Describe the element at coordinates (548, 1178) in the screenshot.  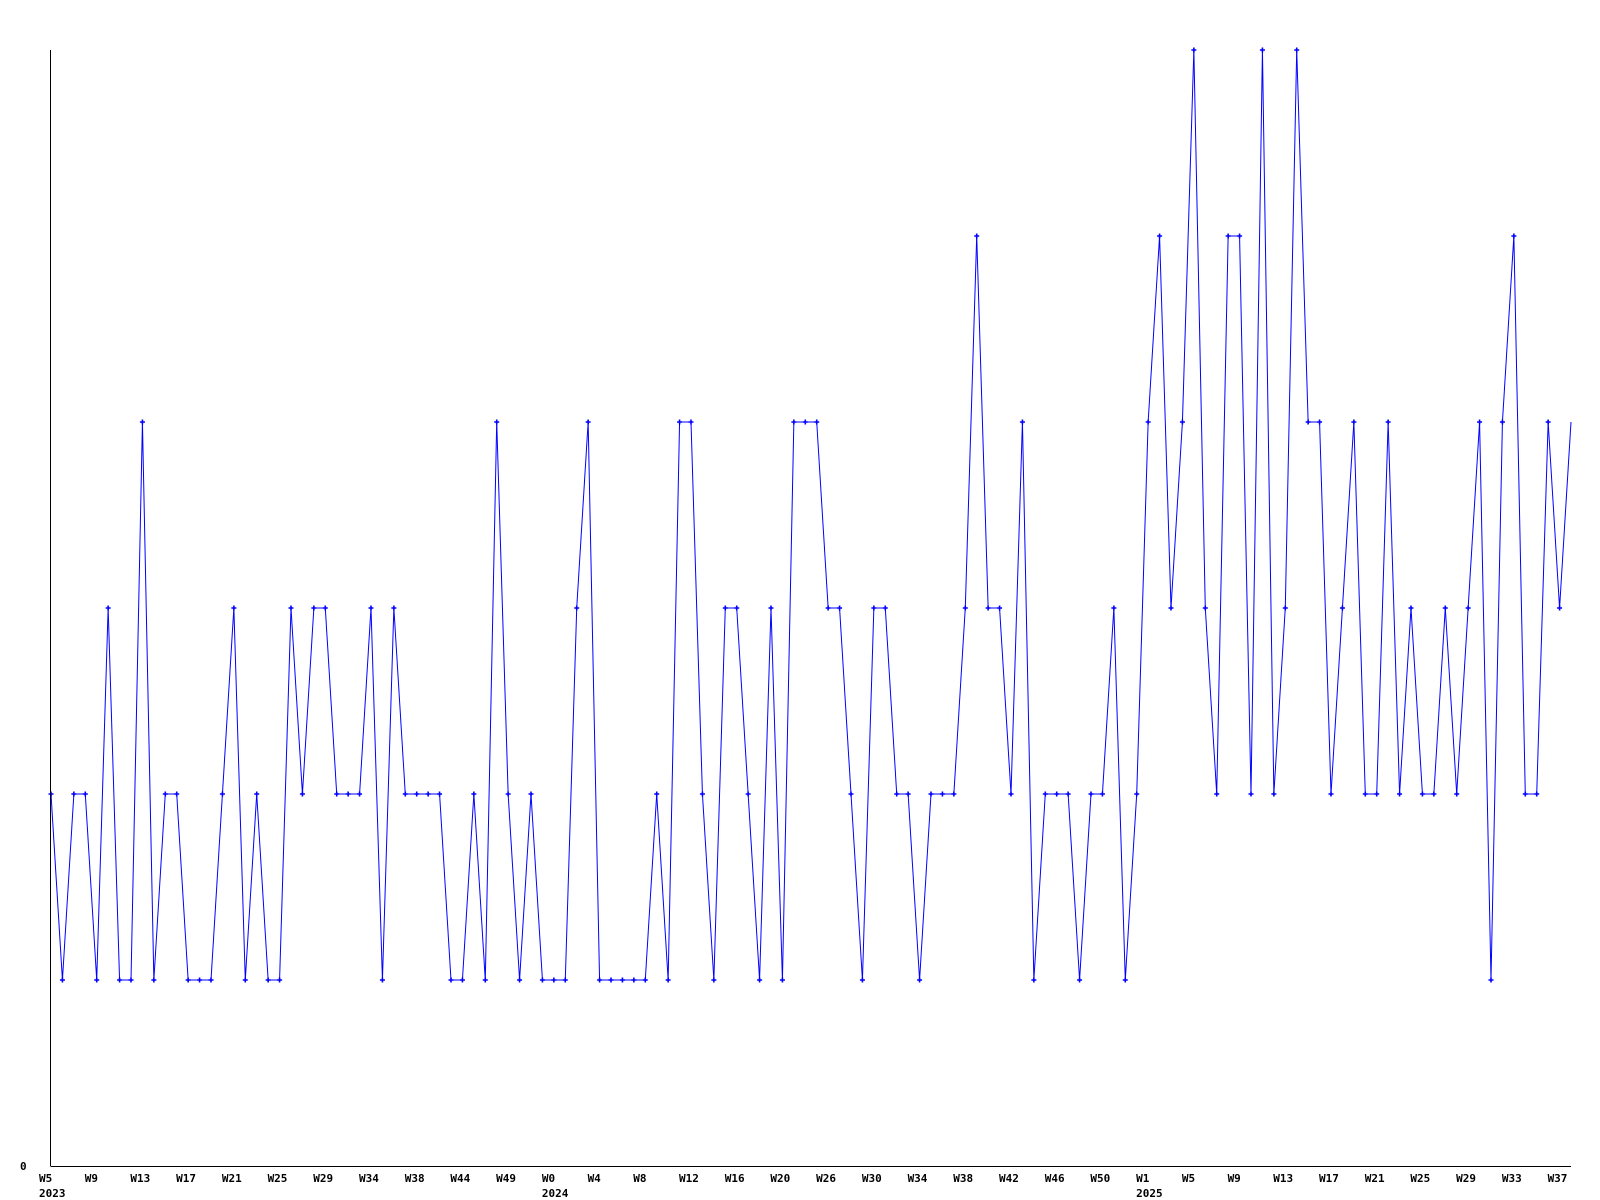
I see `x-tick-label: W0` at that location.